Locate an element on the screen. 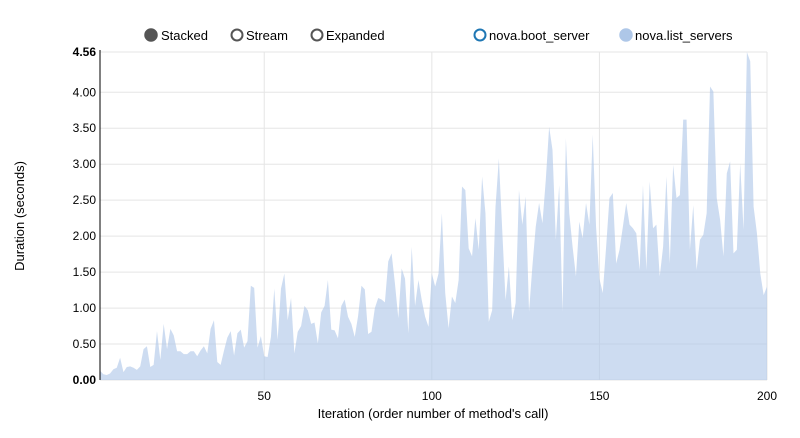 The width and height of the screenshot is (800, 438). y-tick-label: 3.50 is located at coordinates (85, 128).